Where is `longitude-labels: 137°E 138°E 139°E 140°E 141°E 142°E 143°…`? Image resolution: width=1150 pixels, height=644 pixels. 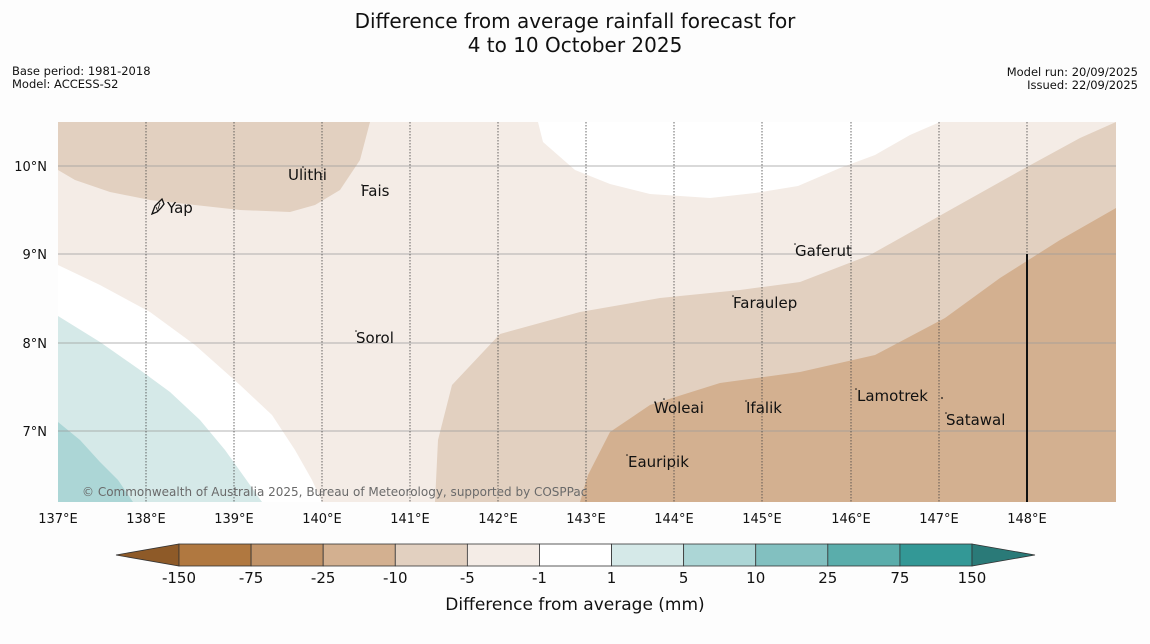
longitude-labels: 137°E 138°E 139°E 140°E 141°E 142°E 143°… is located at coordinates (542, 519).